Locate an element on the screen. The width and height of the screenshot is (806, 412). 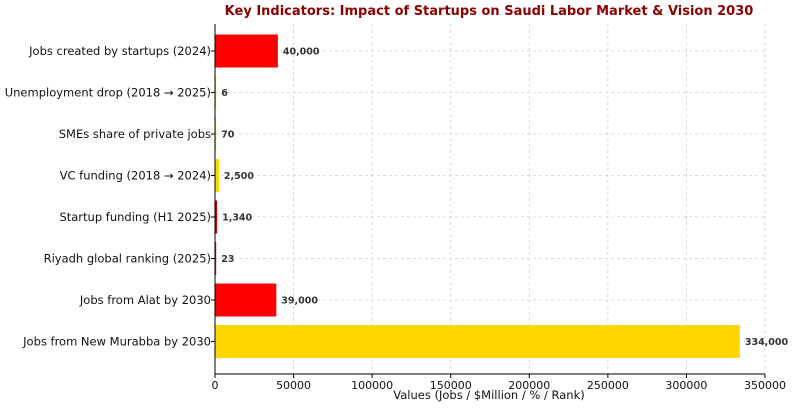
category-label: VC funding (2018 → 2024) is located at coordinates (135, 176).